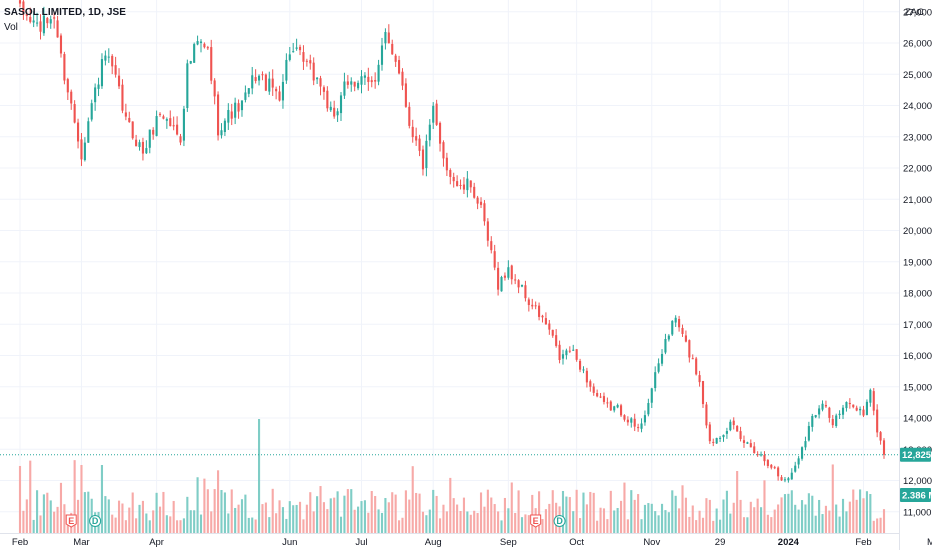  I want to click on x-tick-label: 2024, so click(789, 542).